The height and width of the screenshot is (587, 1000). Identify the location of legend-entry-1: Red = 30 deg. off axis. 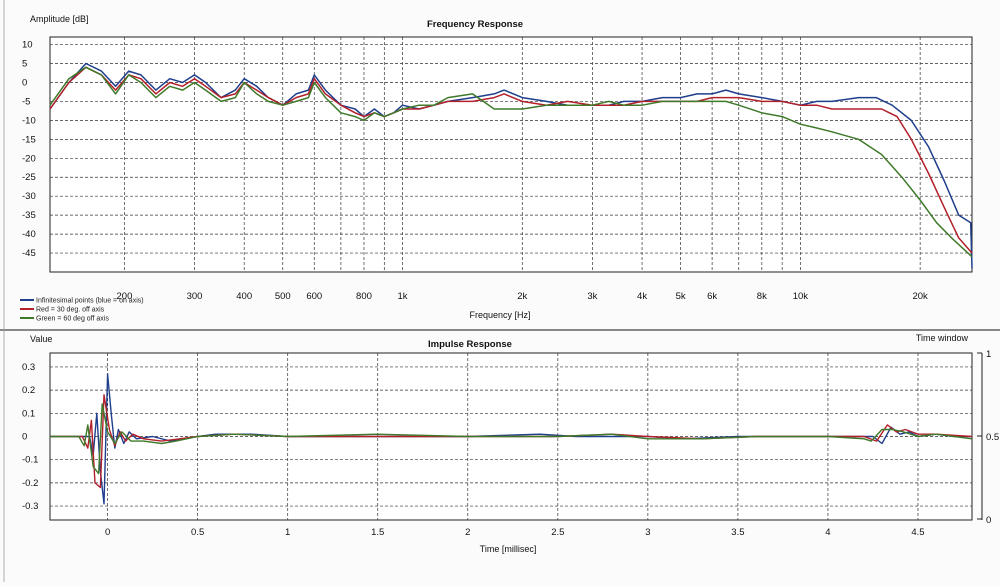
(70, 310).